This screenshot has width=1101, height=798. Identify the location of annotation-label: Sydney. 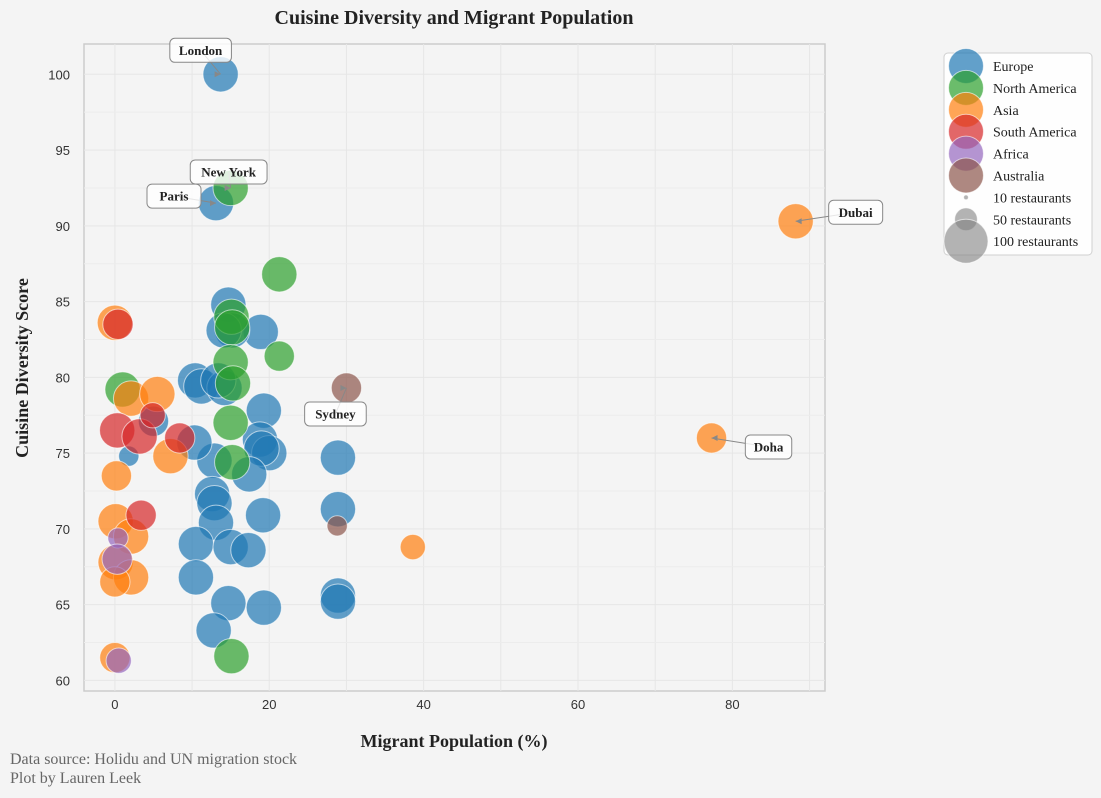
(335, 413).